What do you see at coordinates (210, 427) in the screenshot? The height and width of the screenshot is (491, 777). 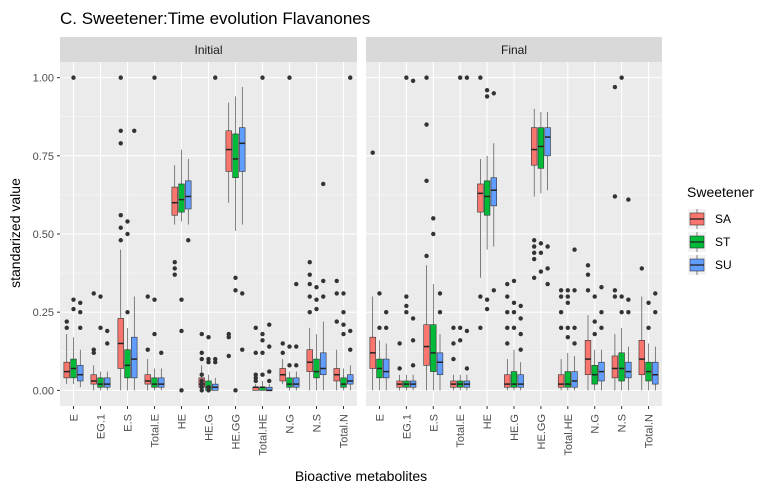 I see `x-tick-label: HE.G` at bounding box center [210, 427].